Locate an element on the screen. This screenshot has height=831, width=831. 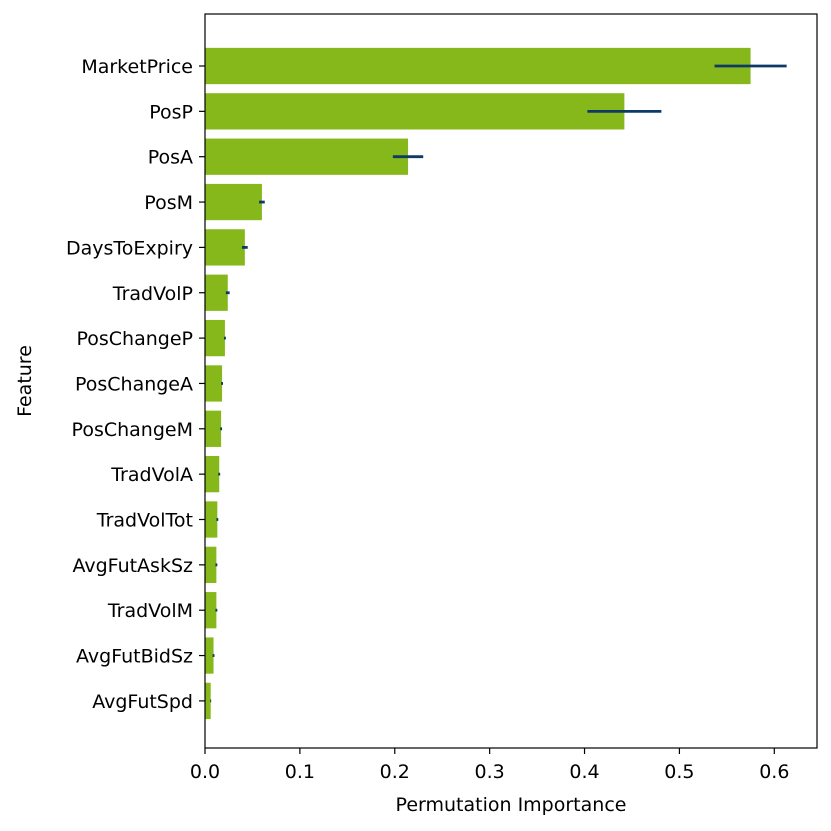
y-tick-label: TradVolM is located at coordinates (150, 611).